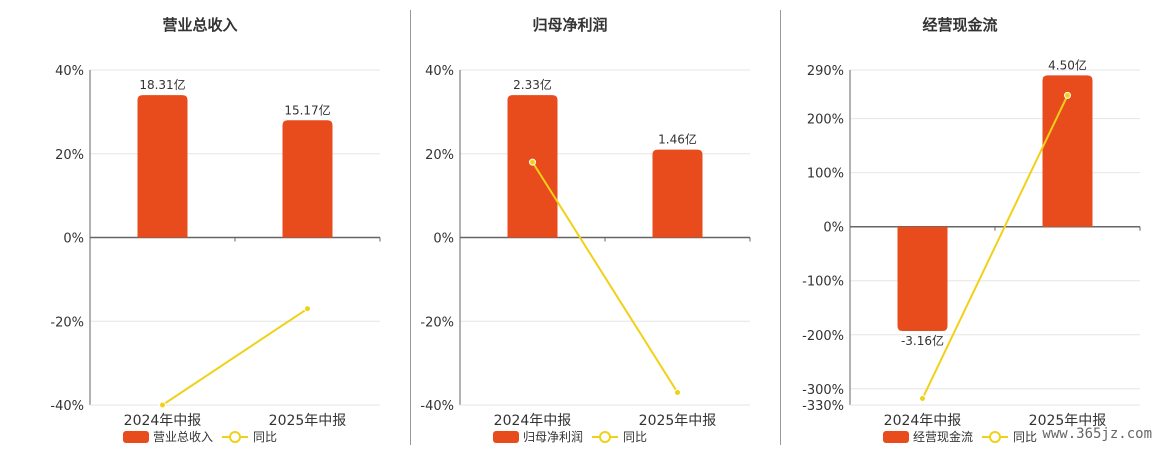 This screenshot has height=450, width=1160. Describe the element at coordinates (823, 406) in the screenshot. I see `y-tick-label: -330%` at that location.